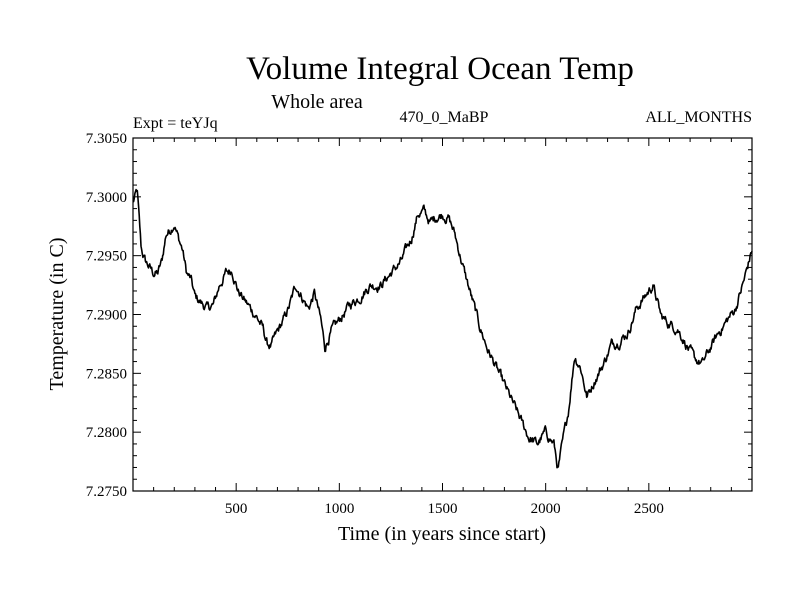 Image resolution: width=800 pixels, height=600 pixels. I want to click on y-tick-label: 7.2950, so click(106, 257).